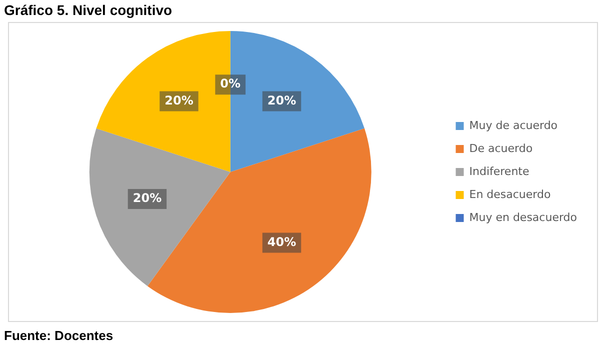 The width and height of the screenshot is (603, 347). Describe the element at coordinates (499, 171) in the screenshot. I see `legend-label: Indiferente` at that location.